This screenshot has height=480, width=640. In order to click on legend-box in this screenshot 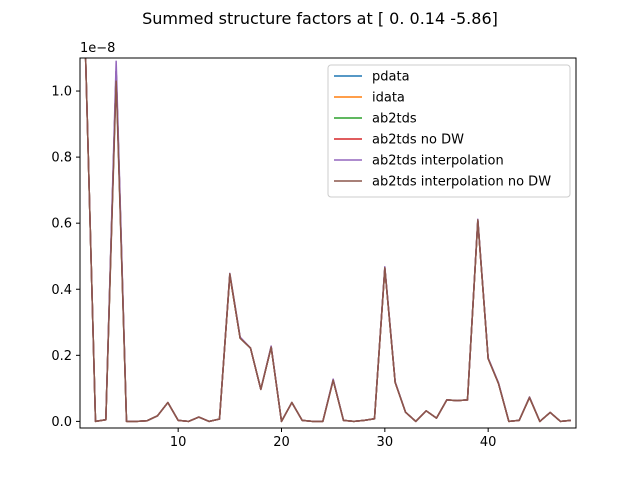, I will do `click(449, 131)`.